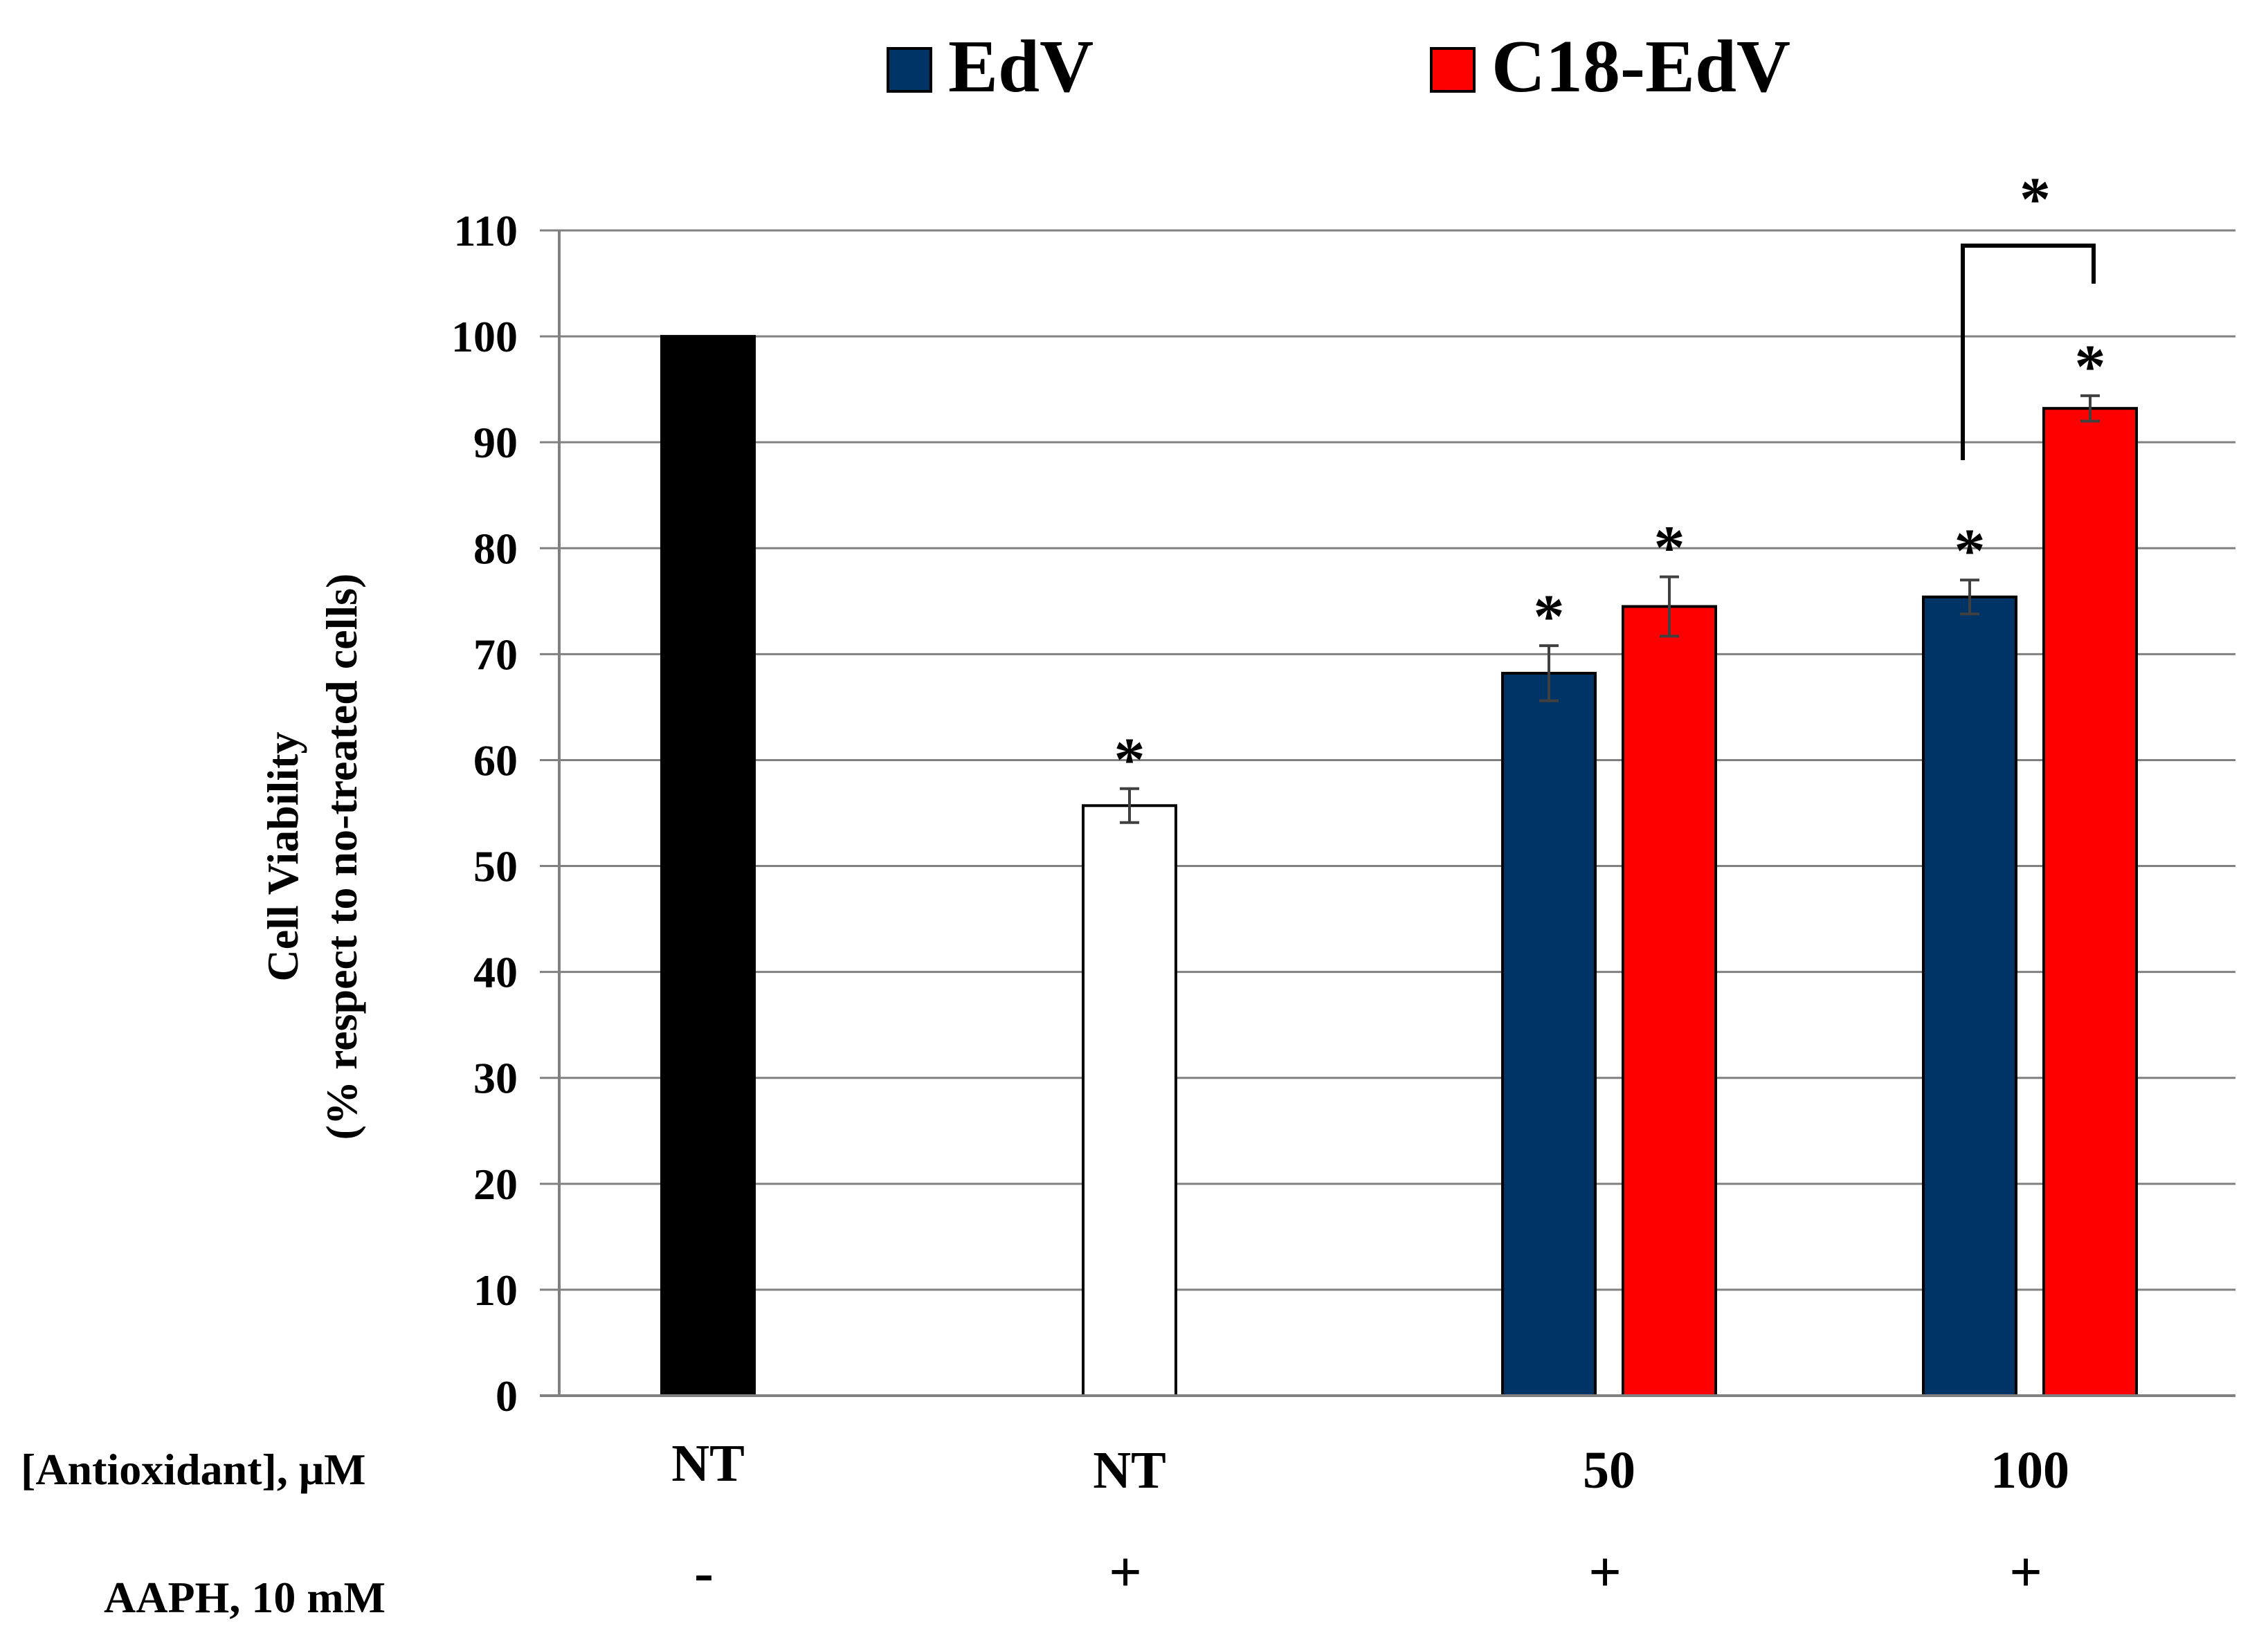 This screenshot has width=2268, height=1633. Describe the element at coordinates (485, 336) in the screenshot. I see `y-tick-label: 100` at that location.